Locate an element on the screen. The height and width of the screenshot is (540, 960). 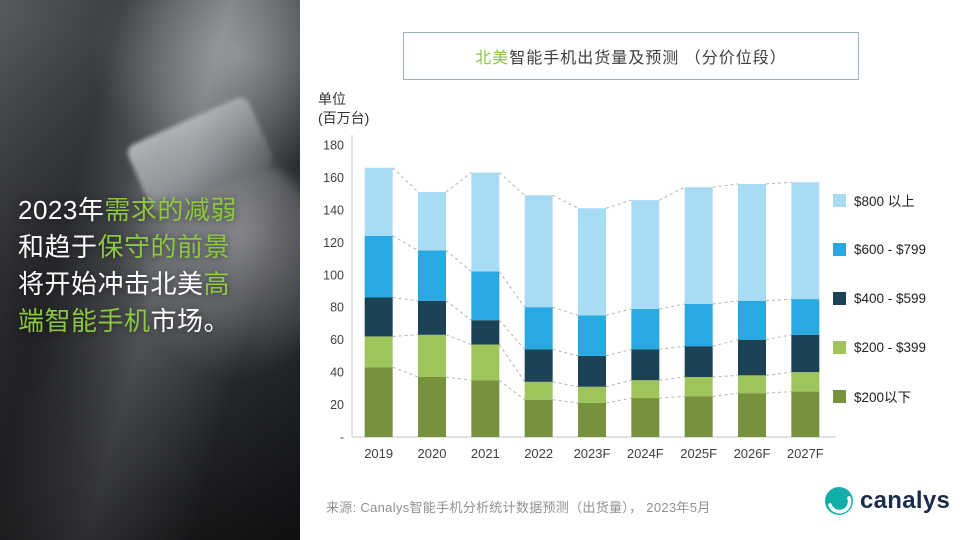
y-axis-tick-label: 40 is located at coordinates (337, 373).